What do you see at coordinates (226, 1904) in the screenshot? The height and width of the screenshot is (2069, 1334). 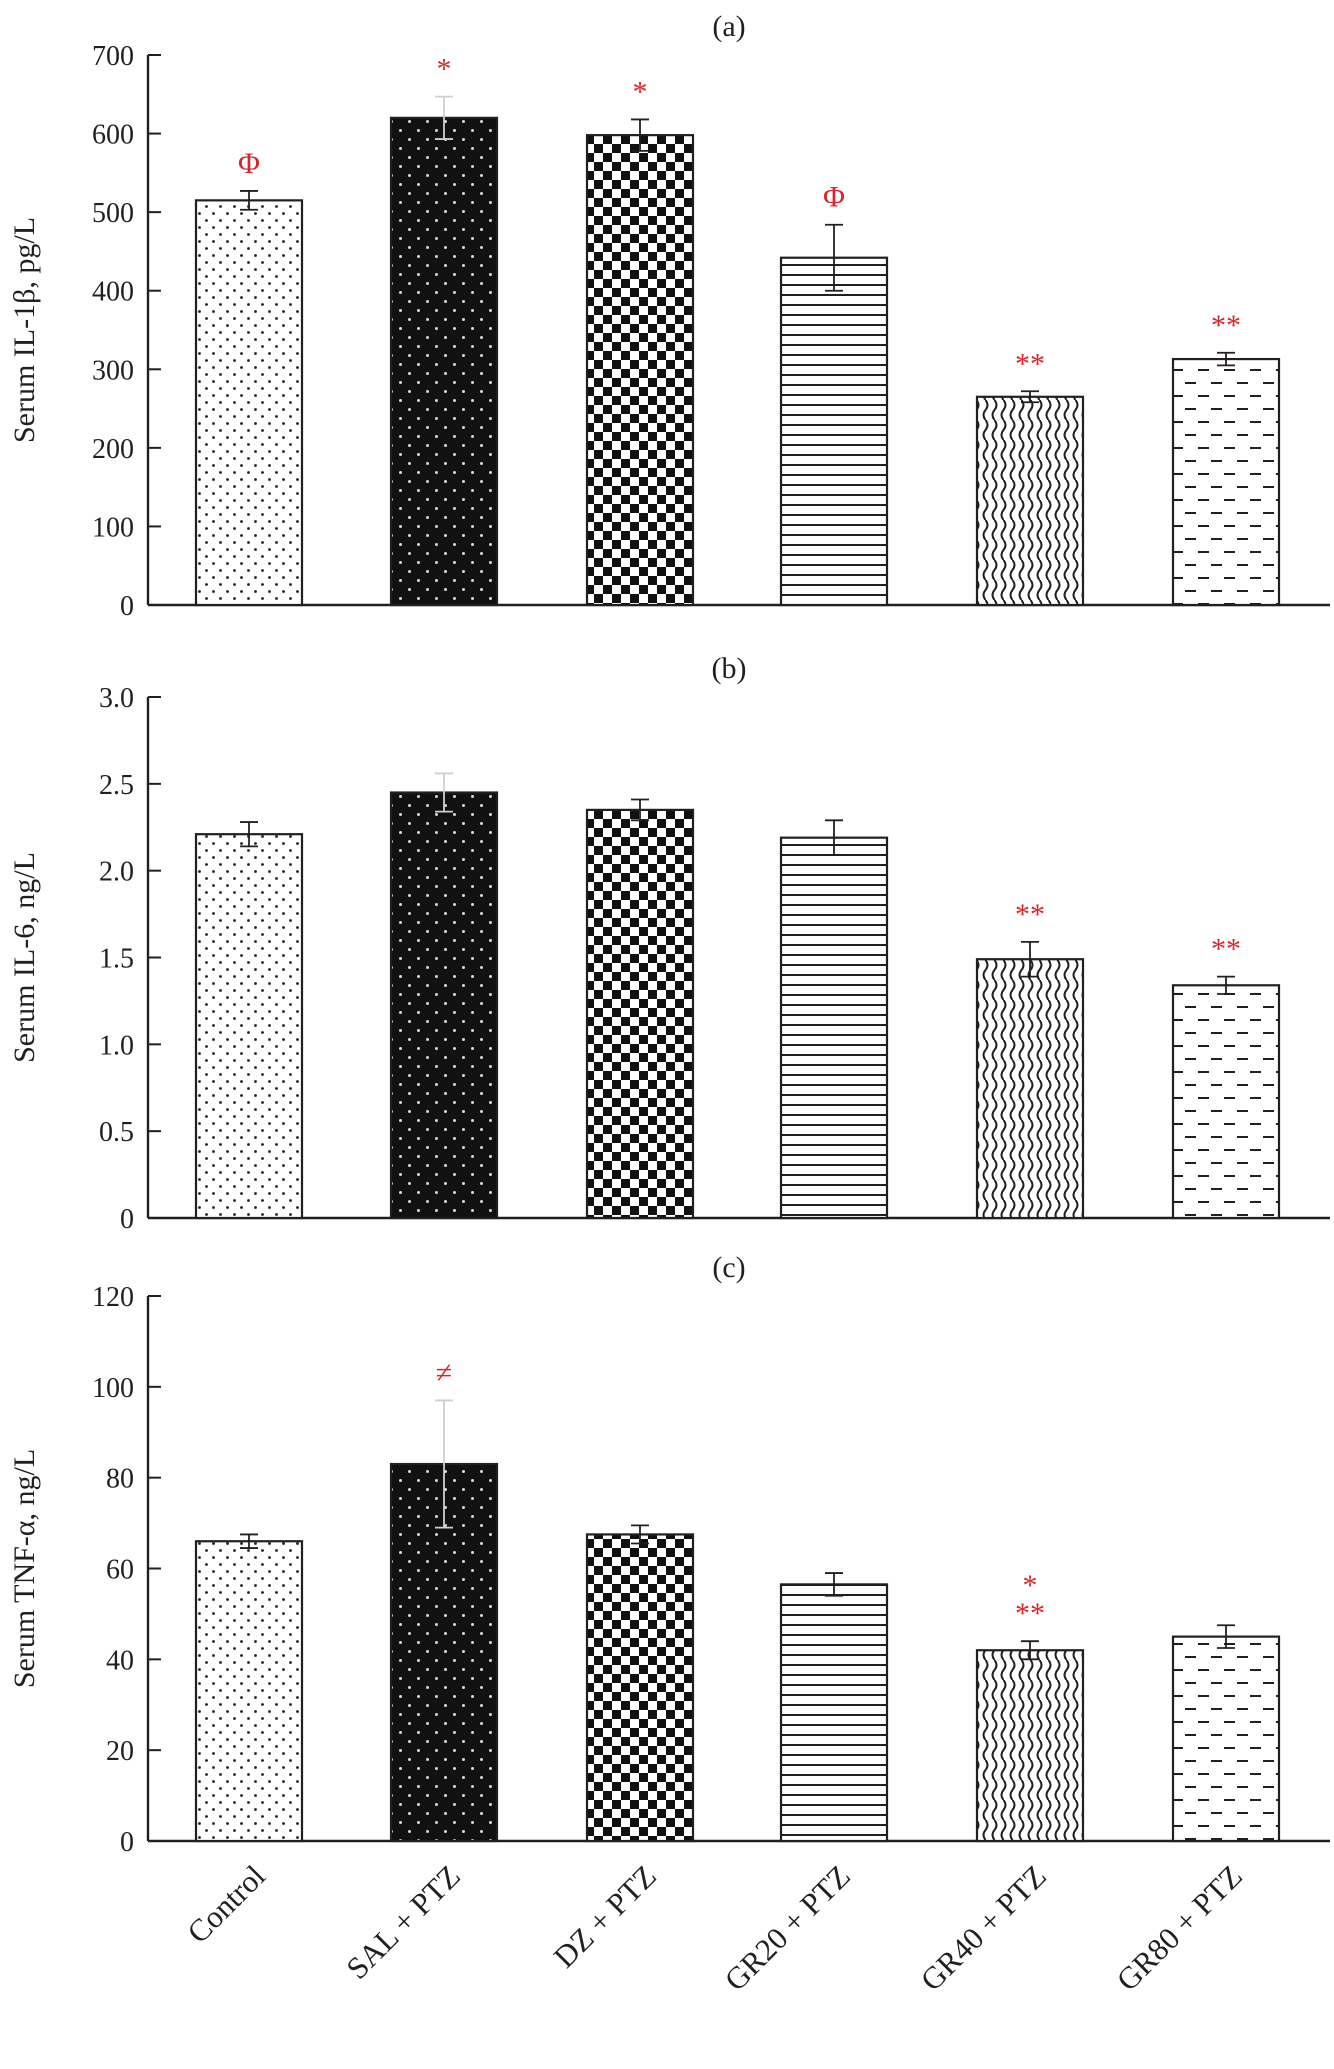 I see `x-category-label: Control` at bounding box center [226, 1904].